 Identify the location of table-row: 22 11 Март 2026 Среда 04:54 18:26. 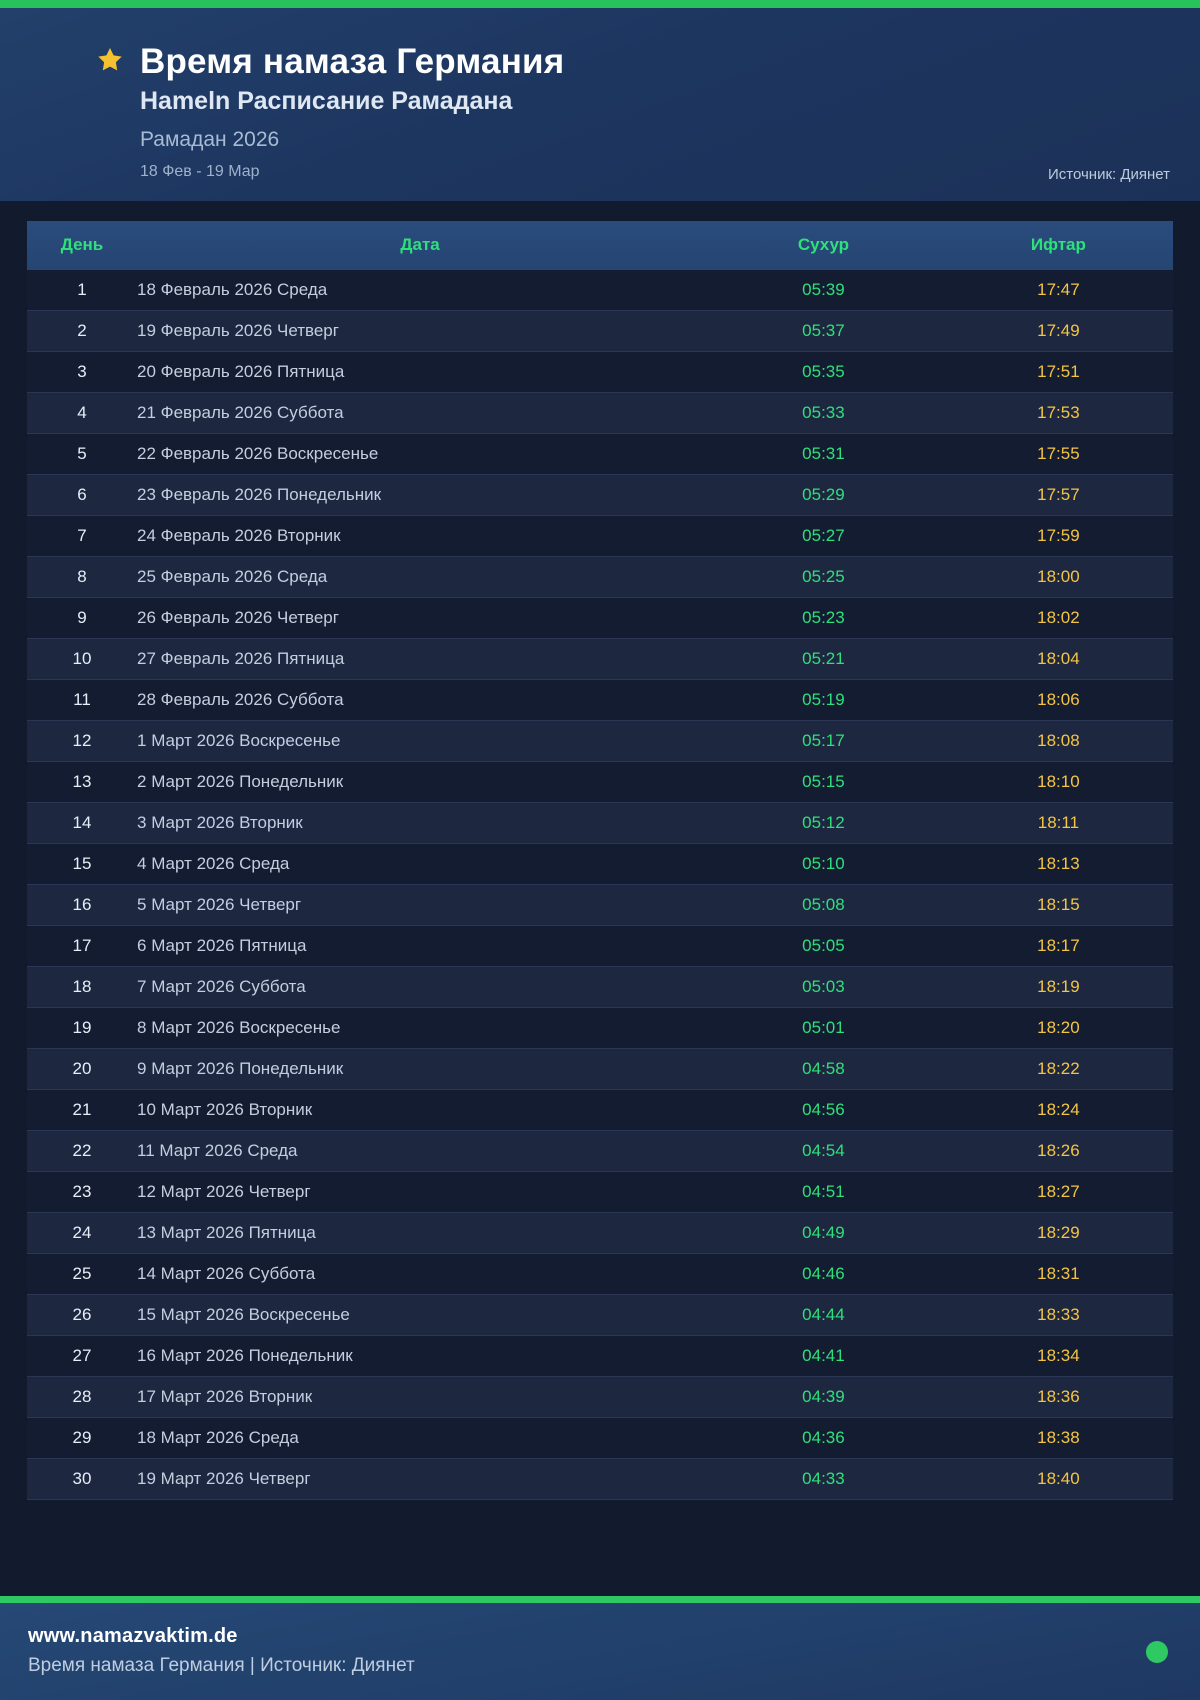
(600, 1151).